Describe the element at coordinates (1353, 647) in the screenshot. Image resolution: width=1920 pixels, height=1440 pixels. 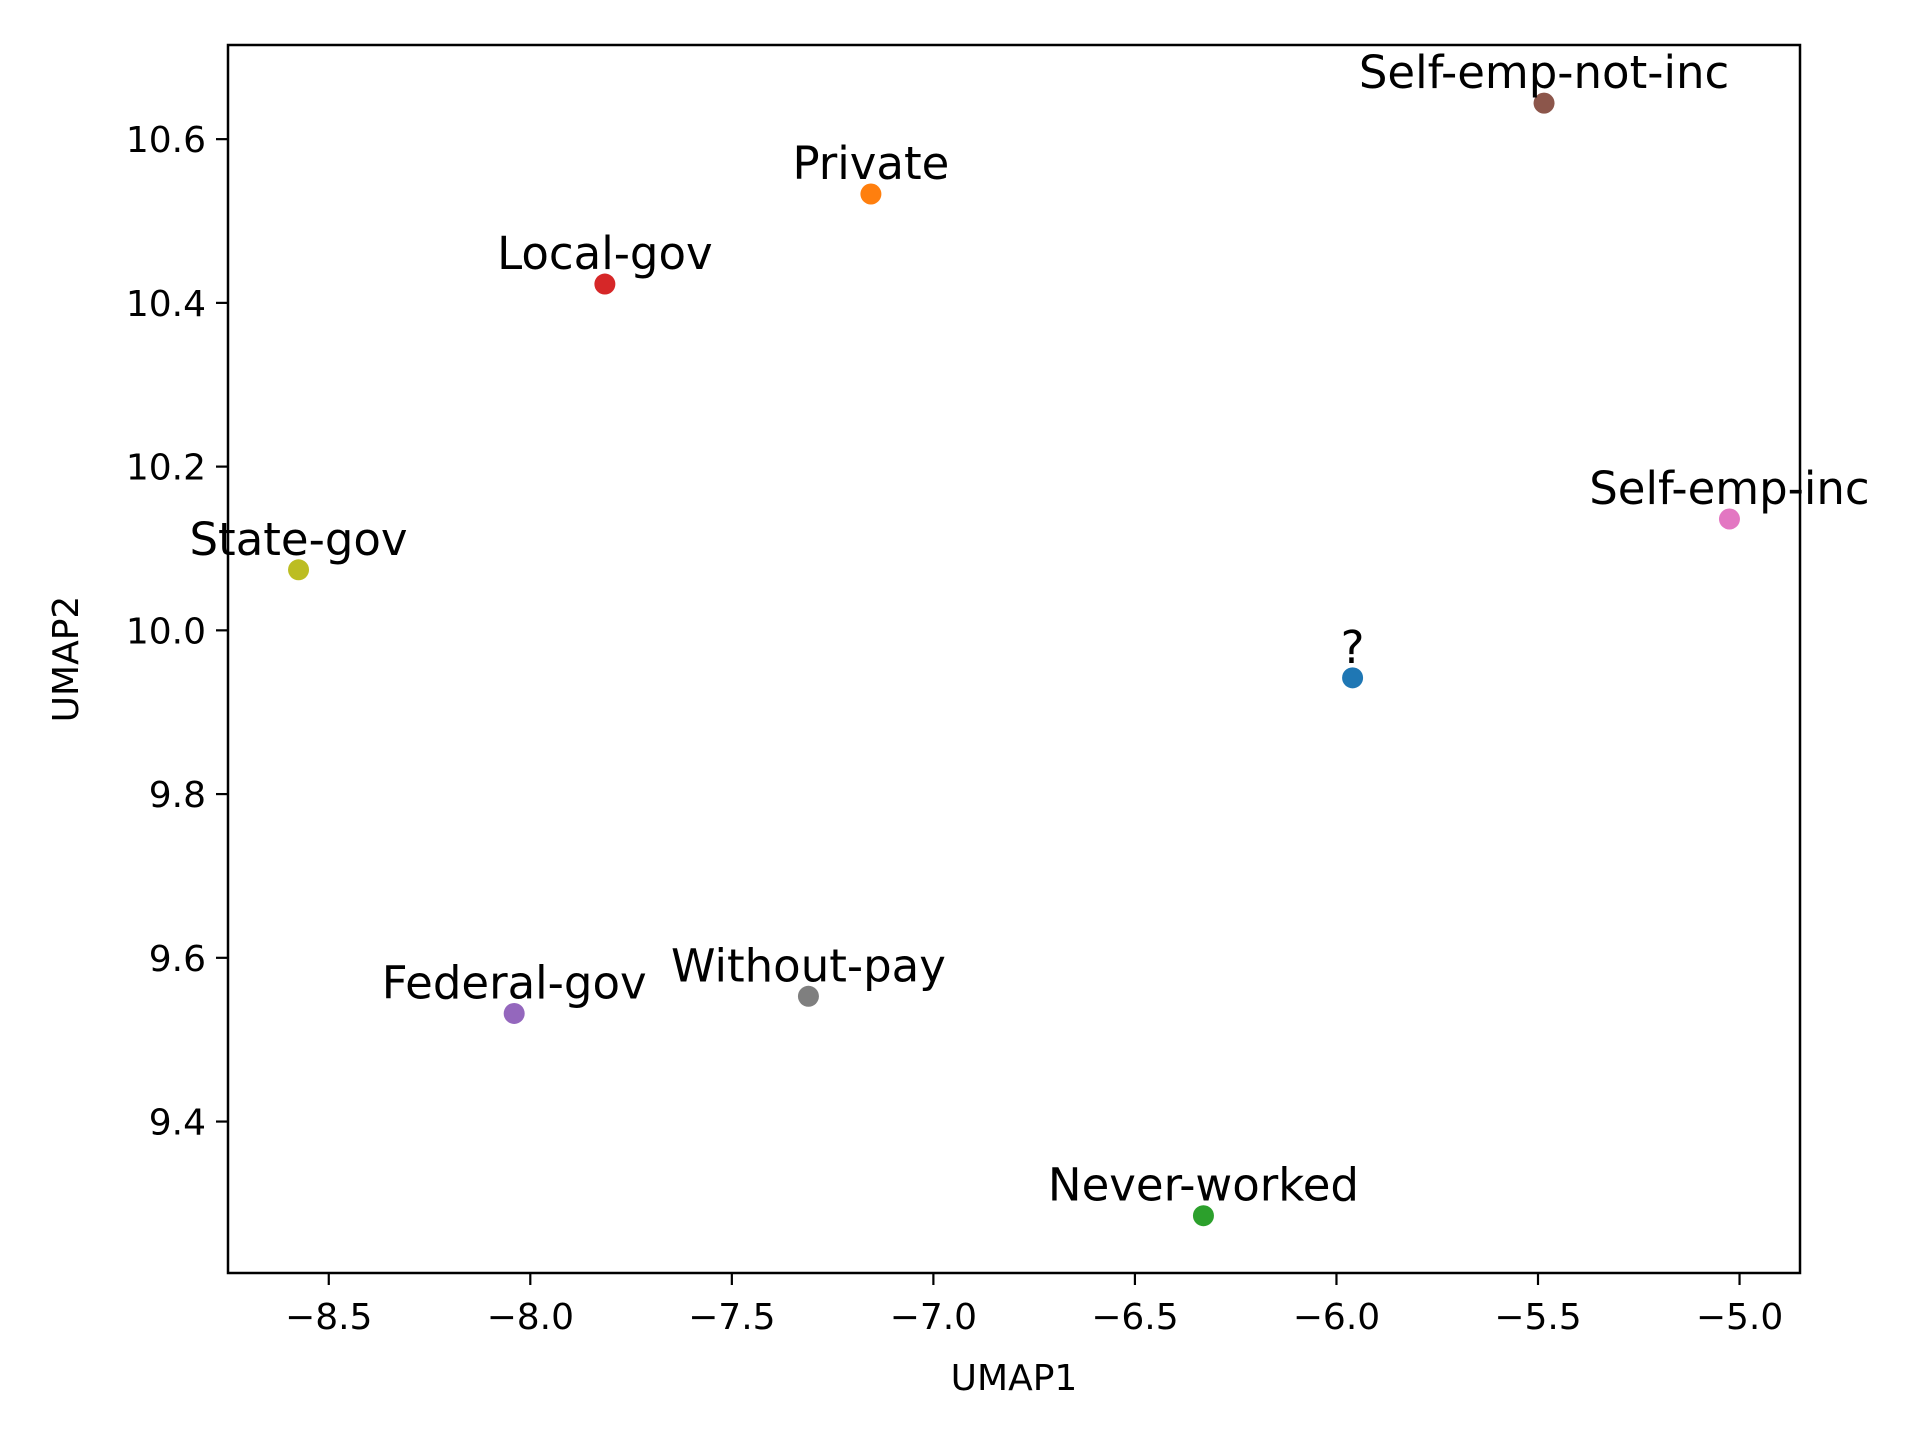
I see `data-point-label: ?` at that location.